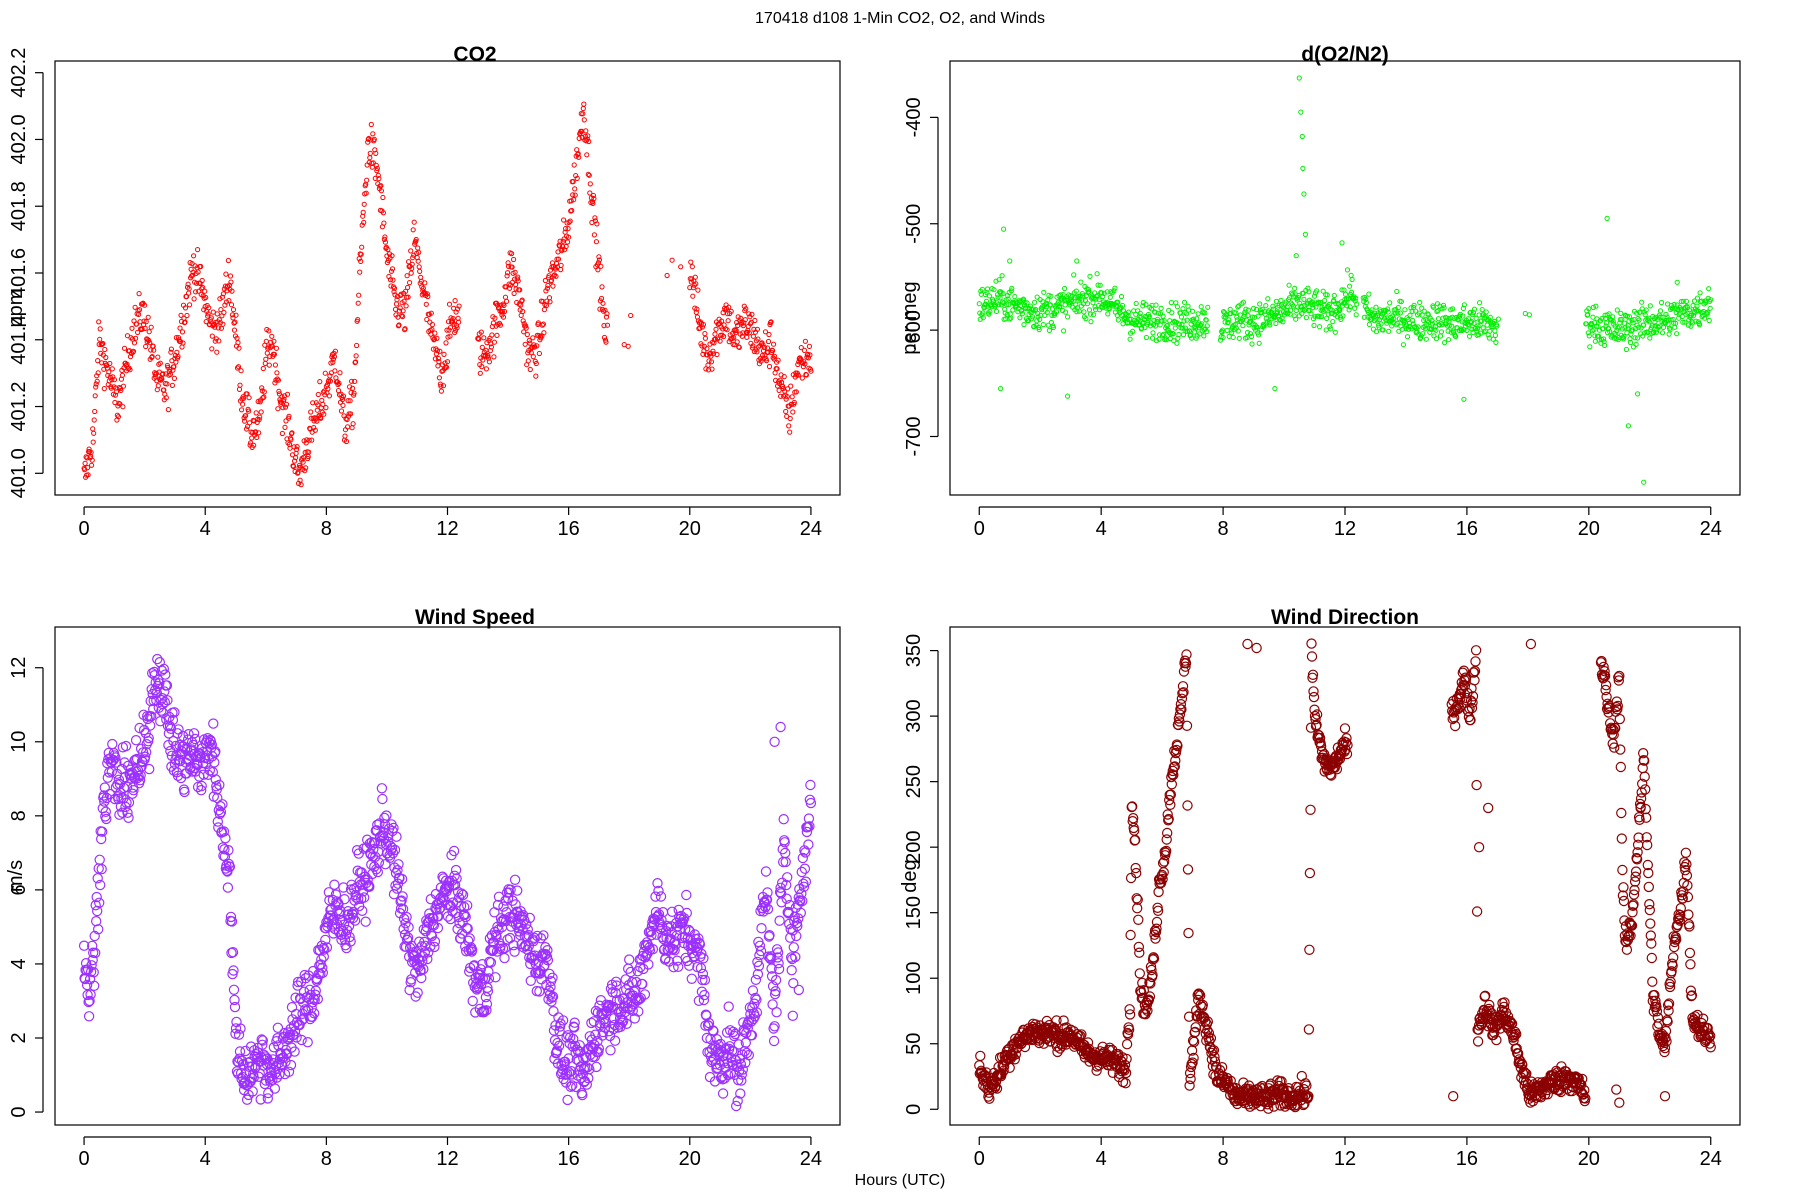 The width and height of the screenshot is (1800, 1200). Describe the element at coordinates (84, 529) in the screenshot. I see `co2-x-tick-label: 0` at that location.